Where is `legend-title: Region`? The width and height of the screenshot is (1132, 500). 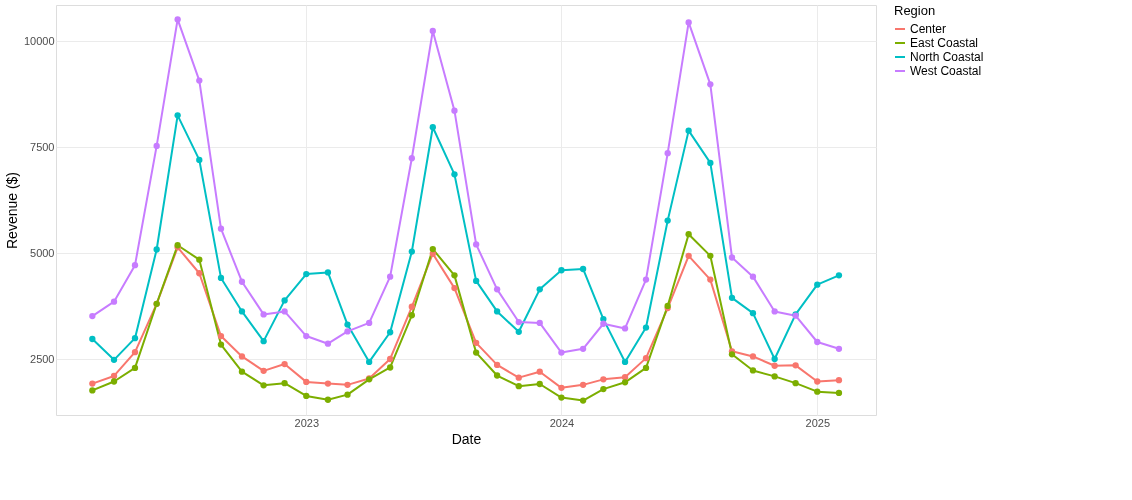 legend-title: Region is located at coordinates (915, 10).